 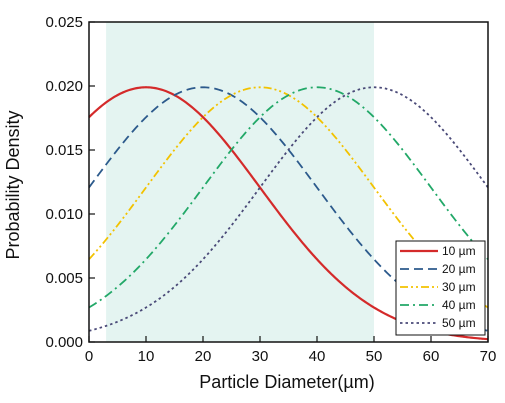 I want to click on y-tick-label: 0.025, so click(x=64, y=22).